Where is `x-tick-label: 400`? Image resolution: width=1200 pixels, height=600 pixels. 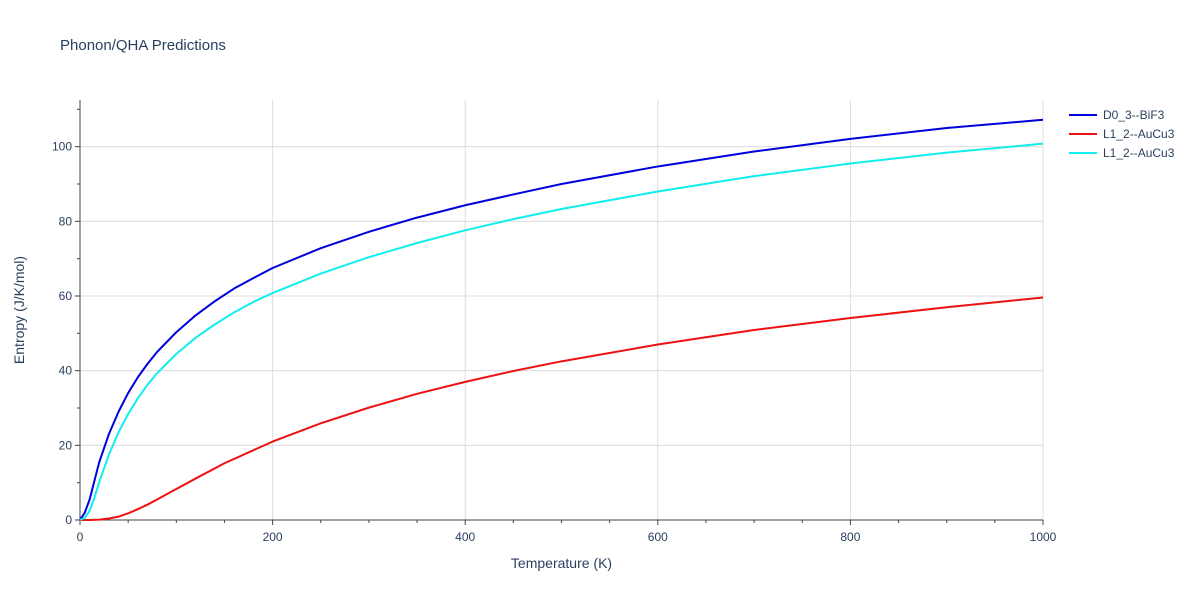 x-tick-label: 400 is located at coordinates (465, 537).